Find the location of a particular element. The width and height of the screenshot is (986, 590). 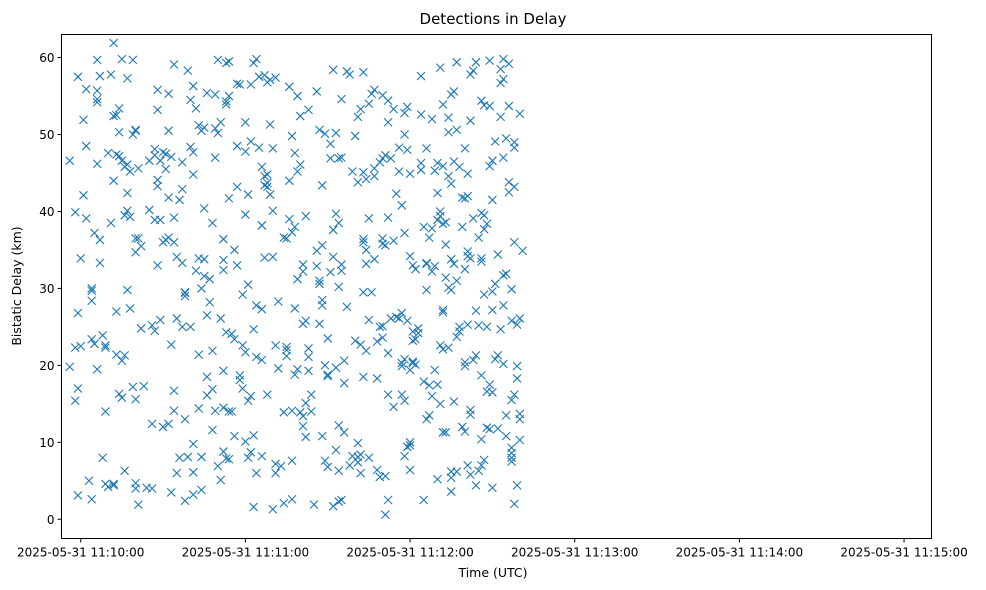

y-axis: 0 10 20 30 40 50 60 is located at coordinates (50, 289).